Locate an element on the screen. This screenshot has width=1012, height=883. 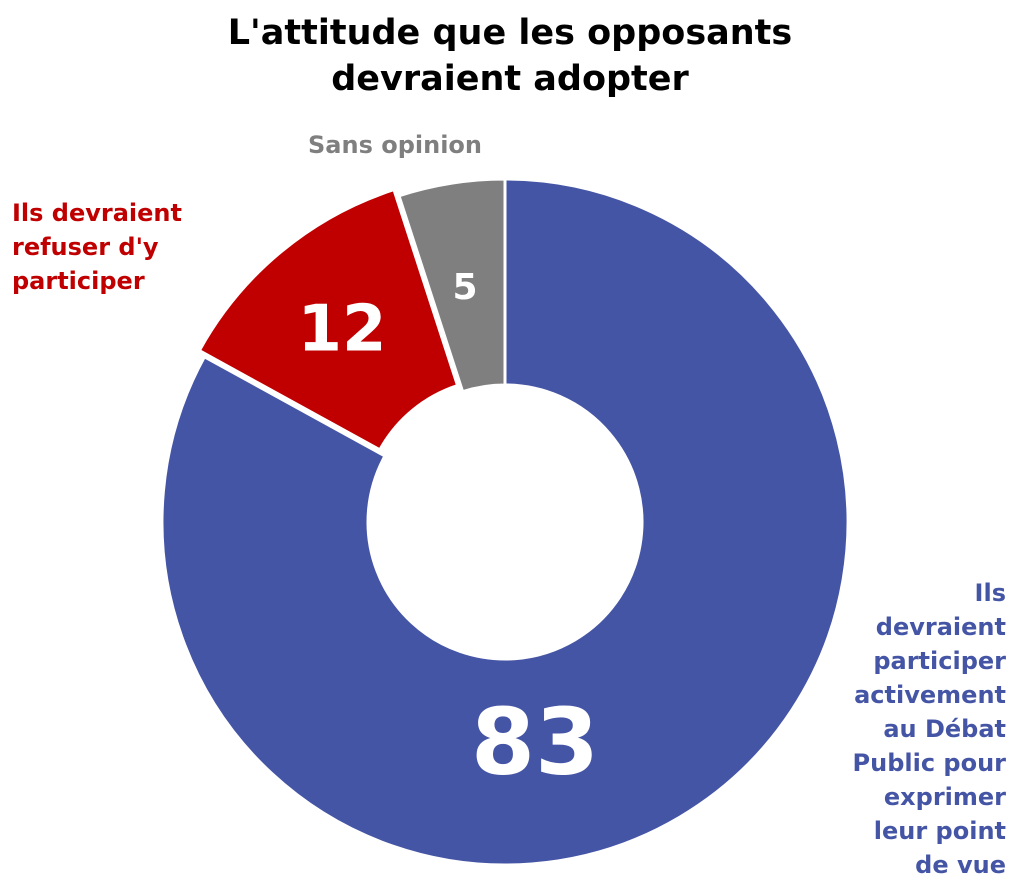
category-label: Ils devraient refuser d'y participer is located at coordinates (97, 247).